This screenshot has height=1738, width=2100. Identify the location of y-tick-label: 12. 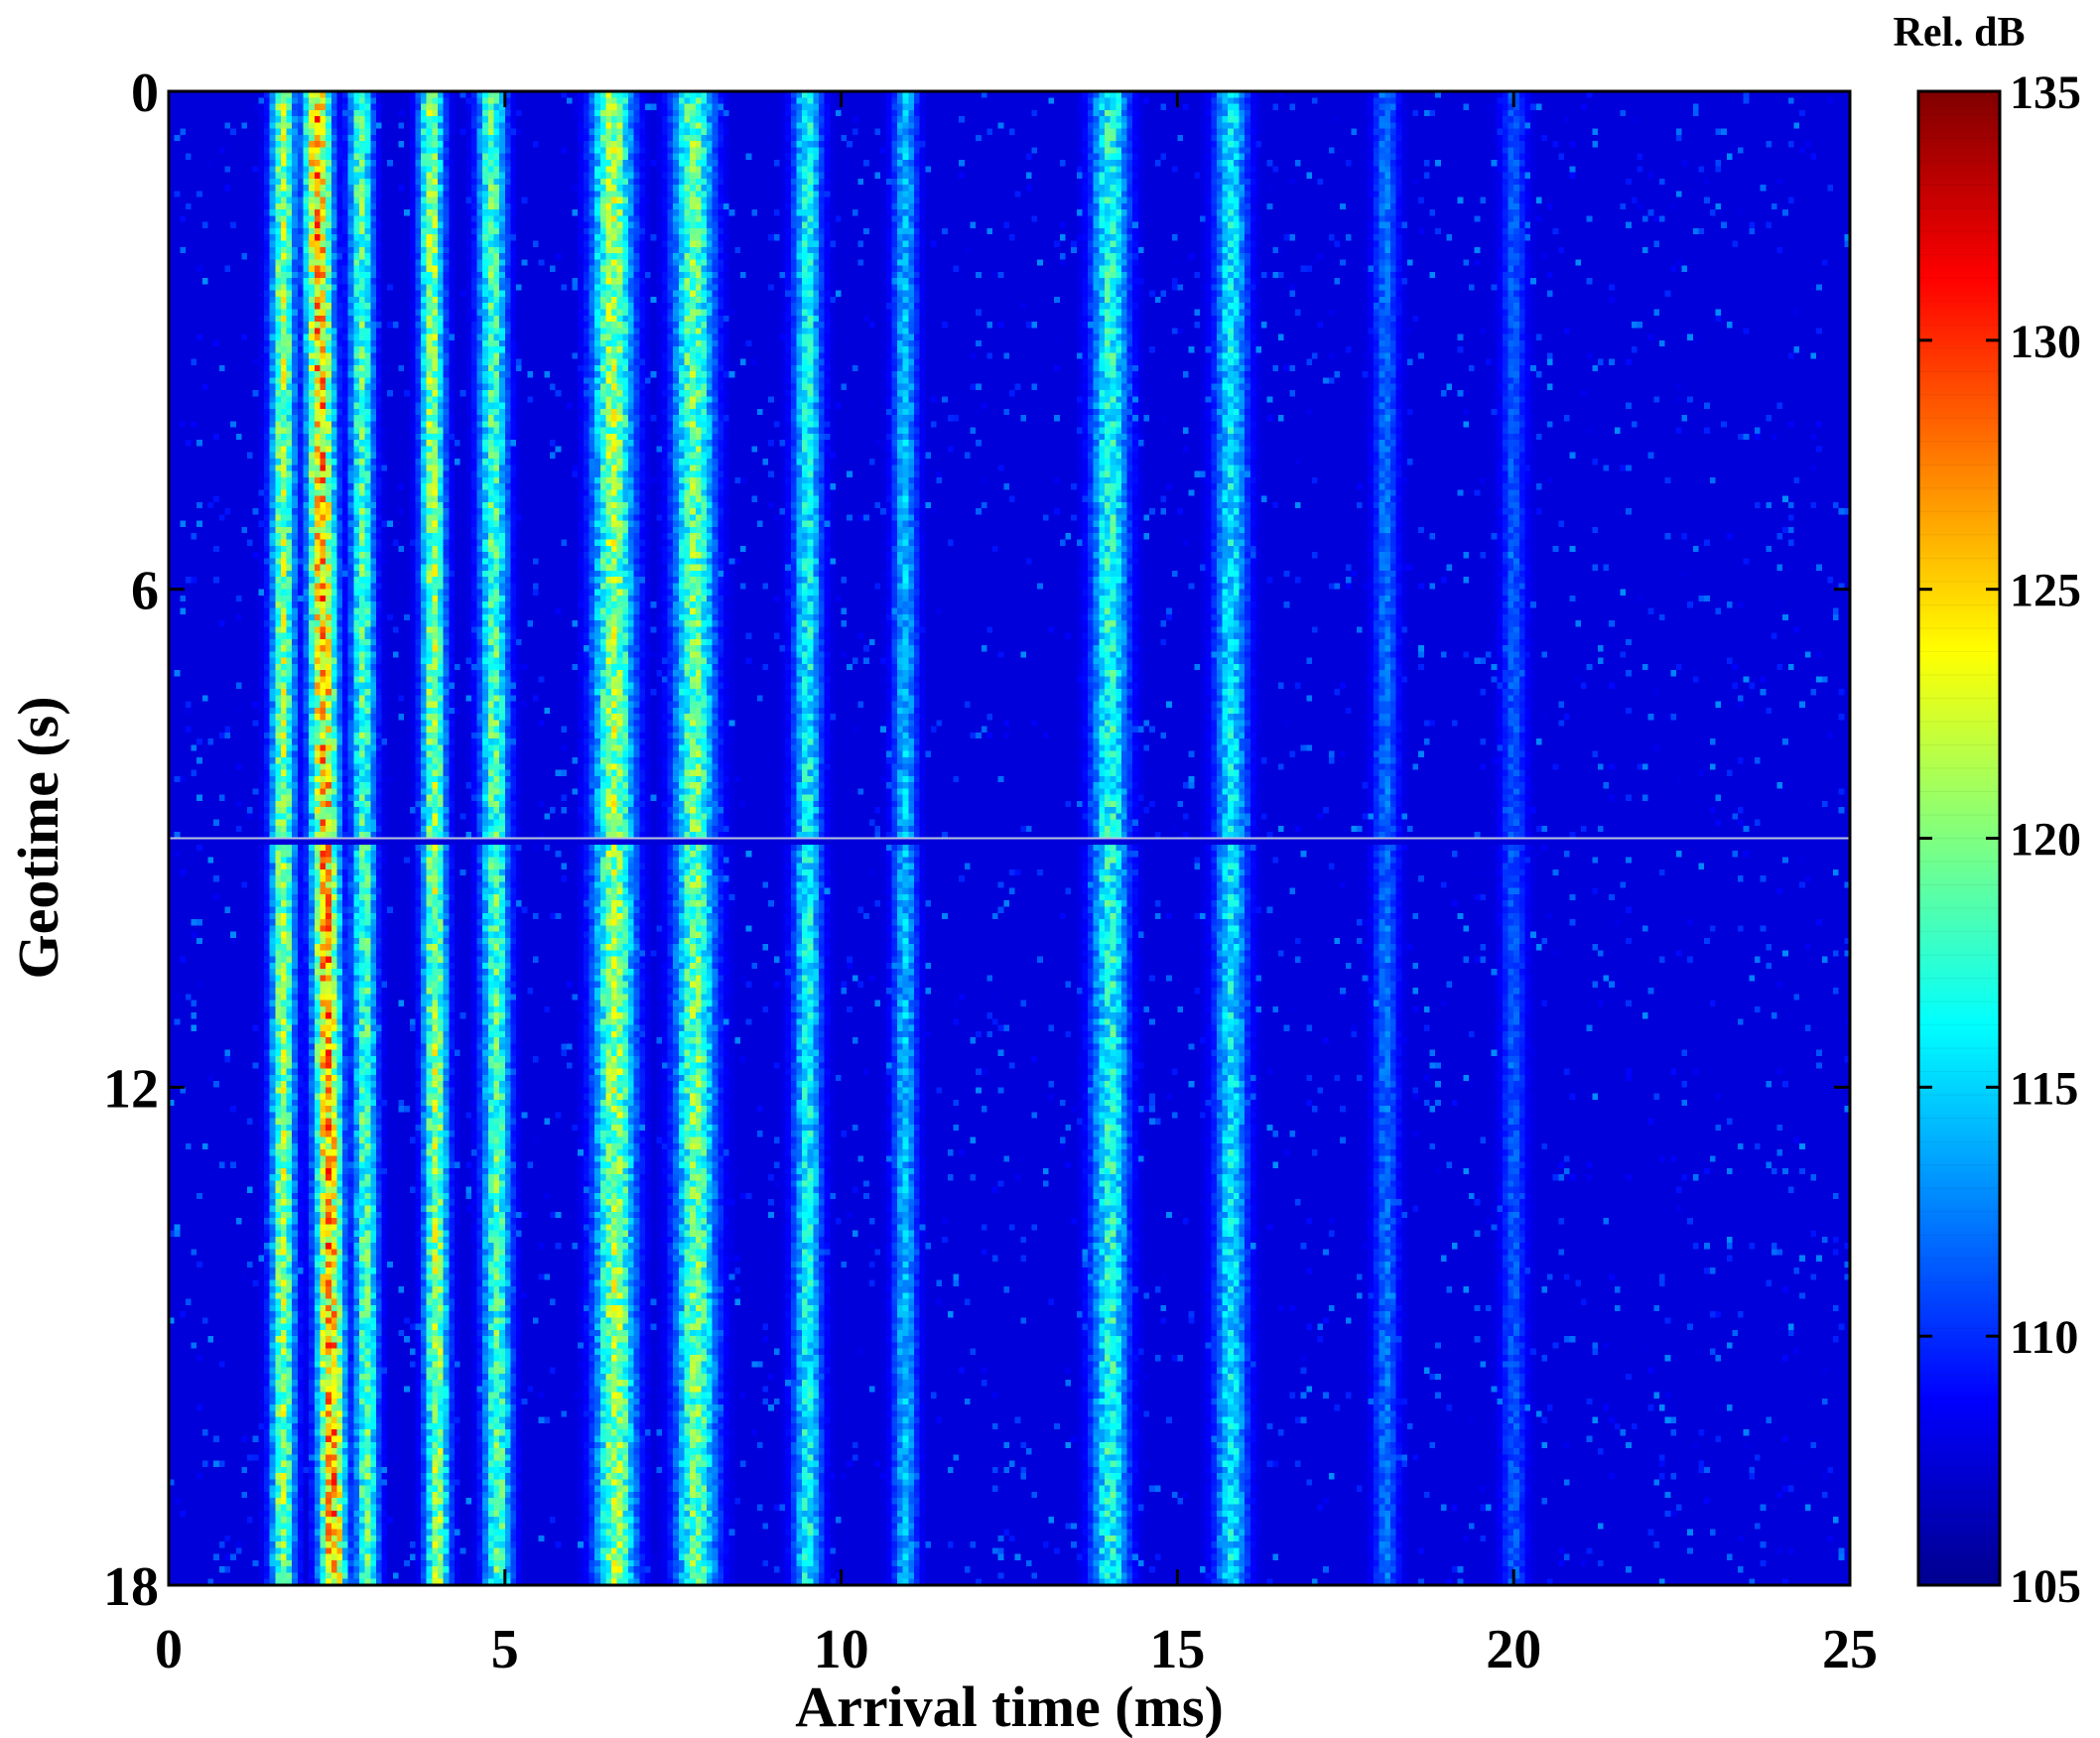
(131, 1089).